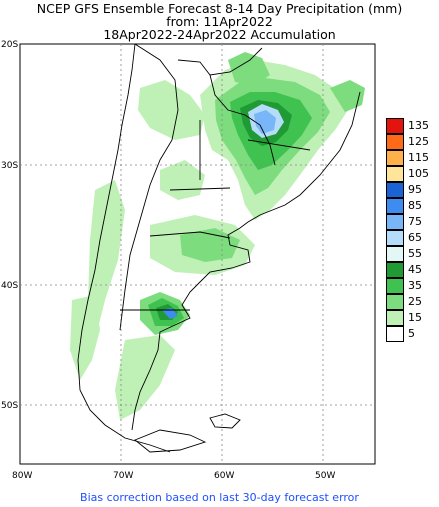 The image size is (439, 507). What do you see at coordinates (219, 34) in the screenshot?
I see `title-line-3: 18Apr2022-24Apr2022 Accumulation` at bounding box center [219, 34].